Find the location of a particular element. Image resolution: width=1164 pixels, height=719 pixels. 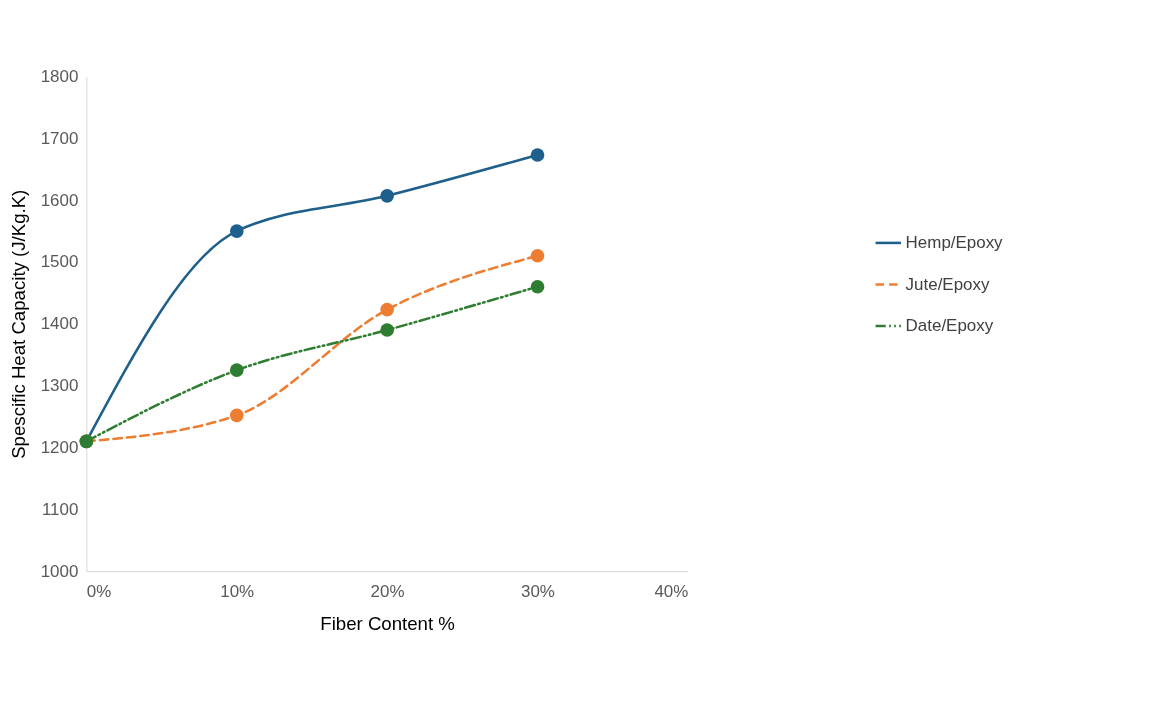

x-tick-label: 0% is located at coordinates (99, 592).